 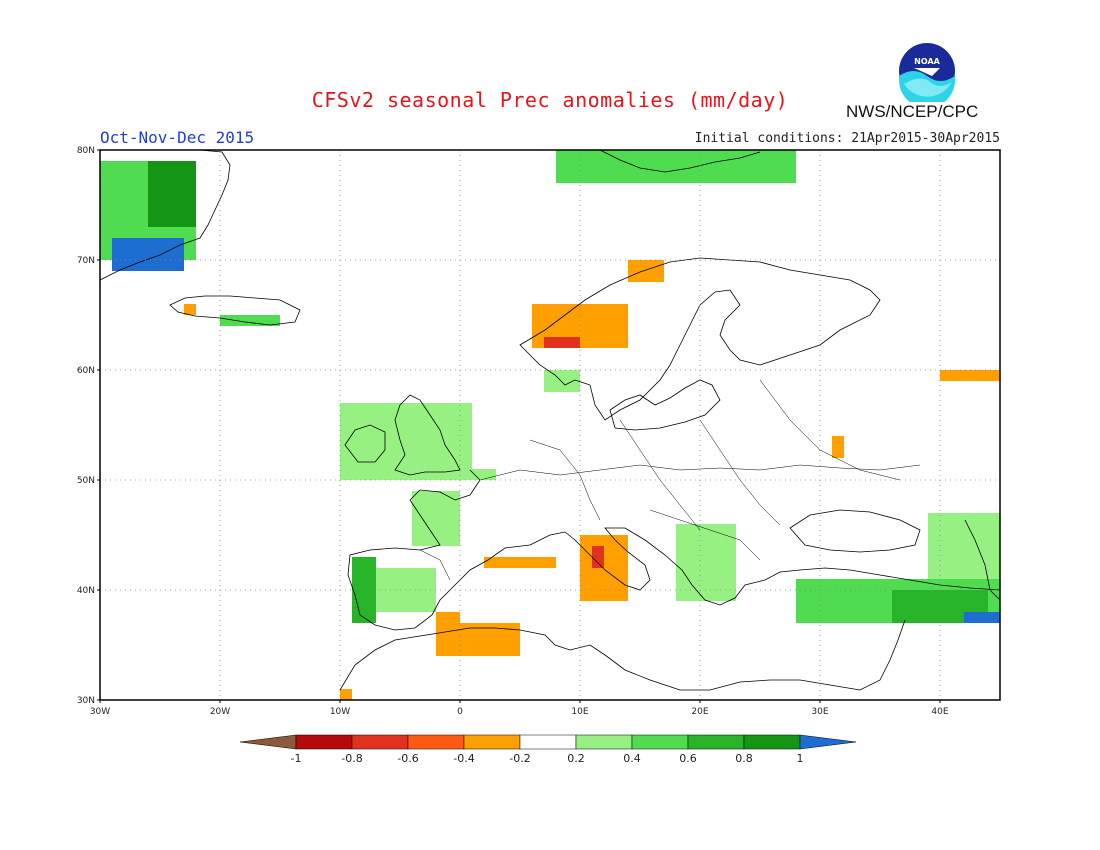 I want to click on lon-tick-label: 30E, so click(x=819, y=712).